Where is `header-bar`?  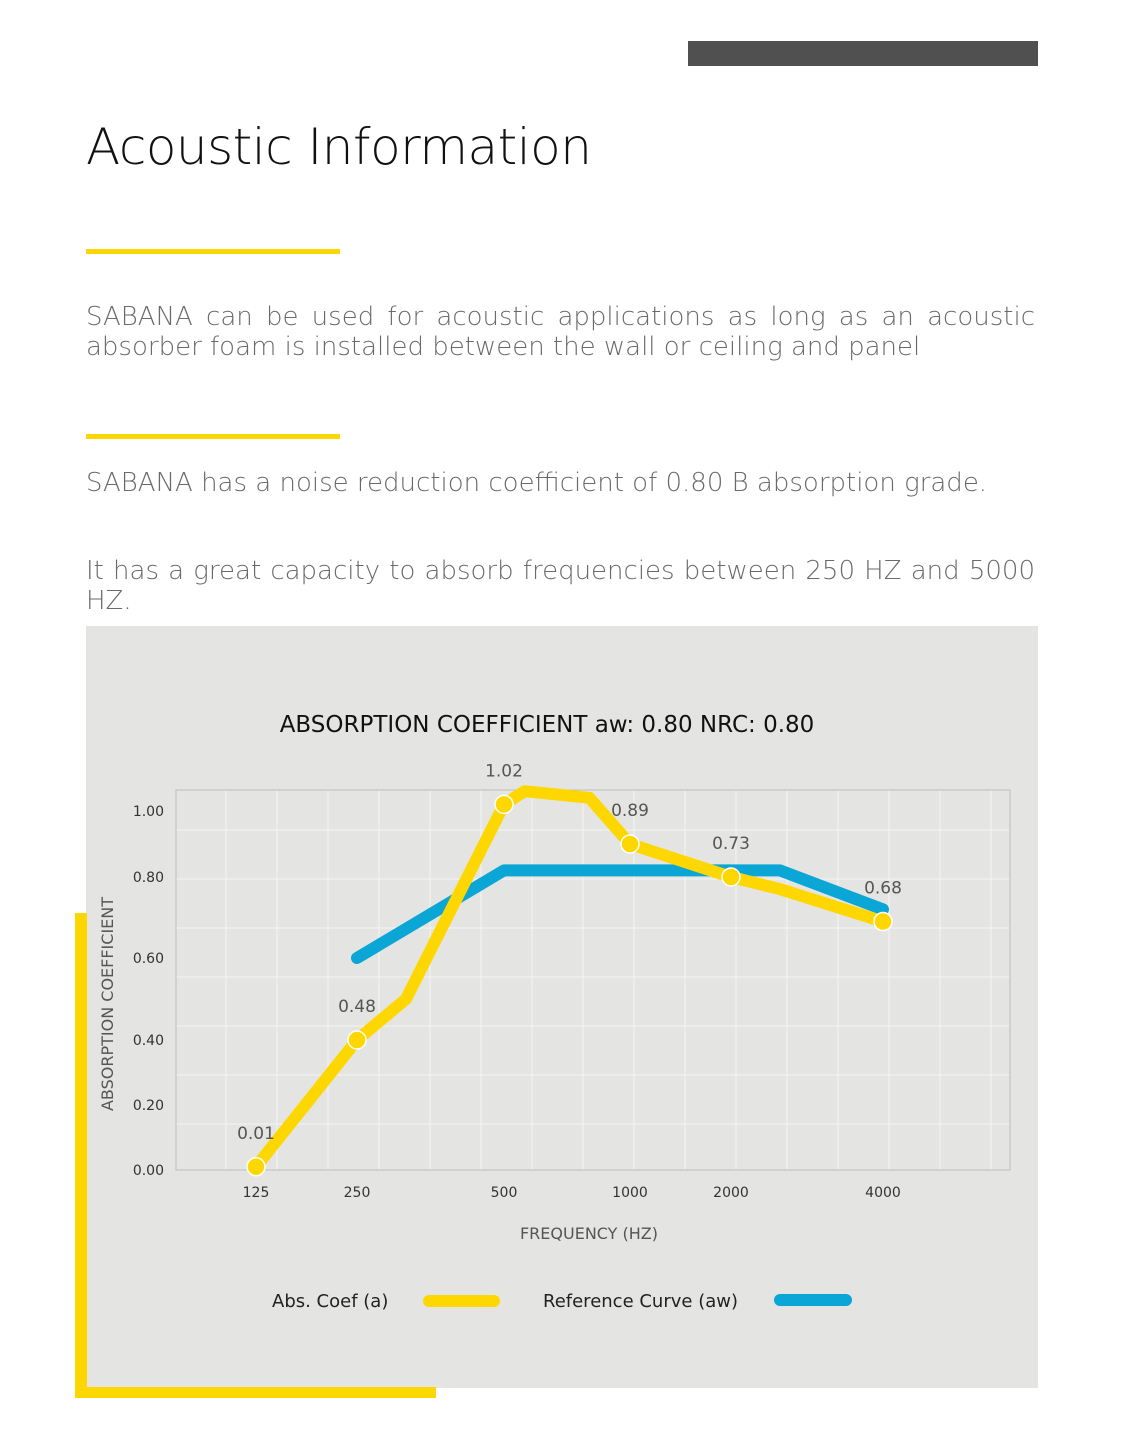 header-bar is located at coordinates (863, 53).